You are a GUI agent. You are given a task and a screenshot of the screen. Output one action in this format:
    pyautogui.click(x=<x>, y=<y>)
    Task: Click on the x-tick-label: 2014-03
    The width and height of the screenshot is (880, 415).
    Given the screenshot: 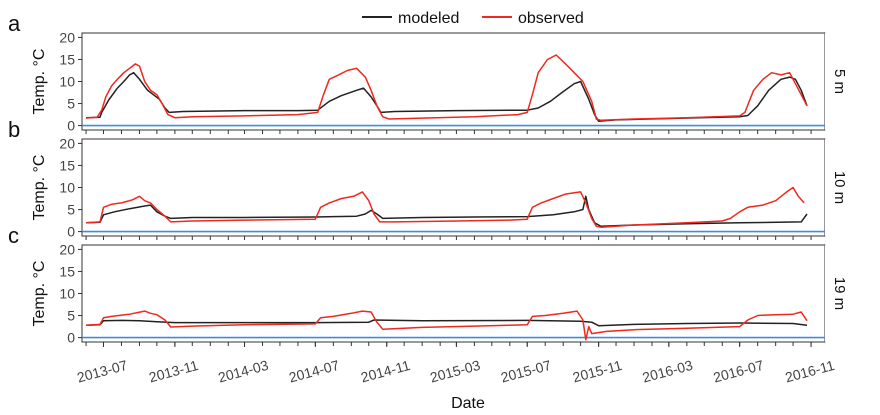 What is the action you would take?
    pyautogui.click(x=243, y=371)
    